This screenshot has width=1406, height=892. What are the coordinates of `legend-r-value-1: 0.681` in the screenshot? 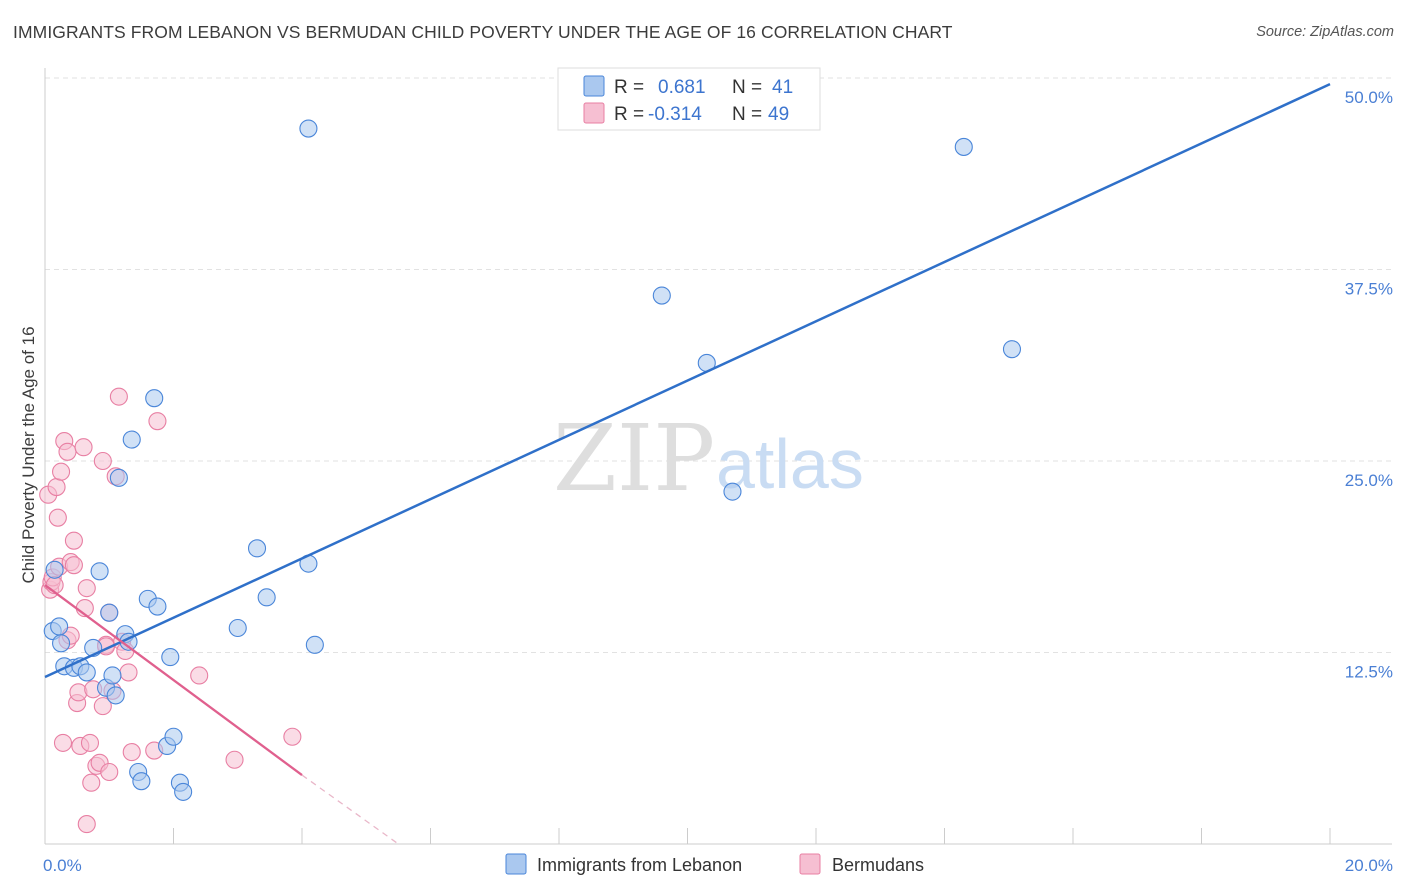 It's located at (682, 87).